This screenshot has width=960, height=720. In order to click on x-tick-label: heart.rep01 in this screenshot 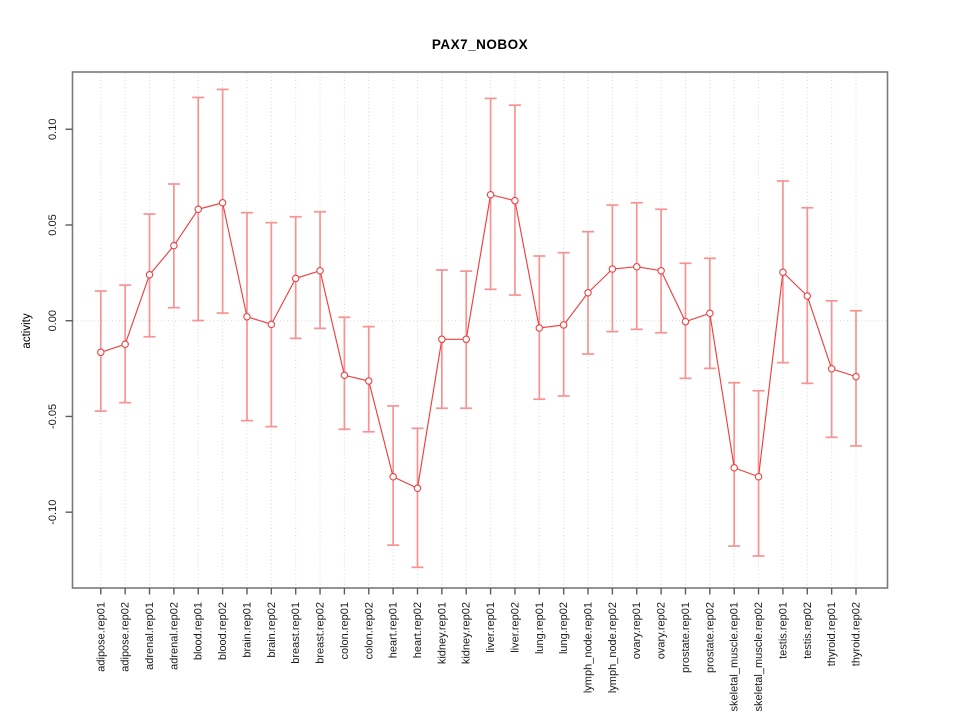, I will do `click(394, 630)`.